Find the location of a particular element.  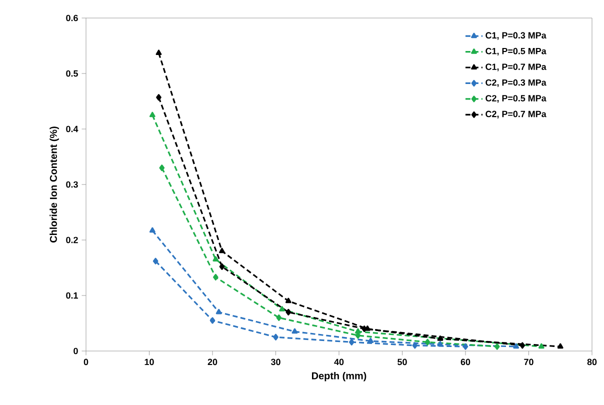

legend-label: C1, P=0.7 MPa is located at coordinates (516, 68).